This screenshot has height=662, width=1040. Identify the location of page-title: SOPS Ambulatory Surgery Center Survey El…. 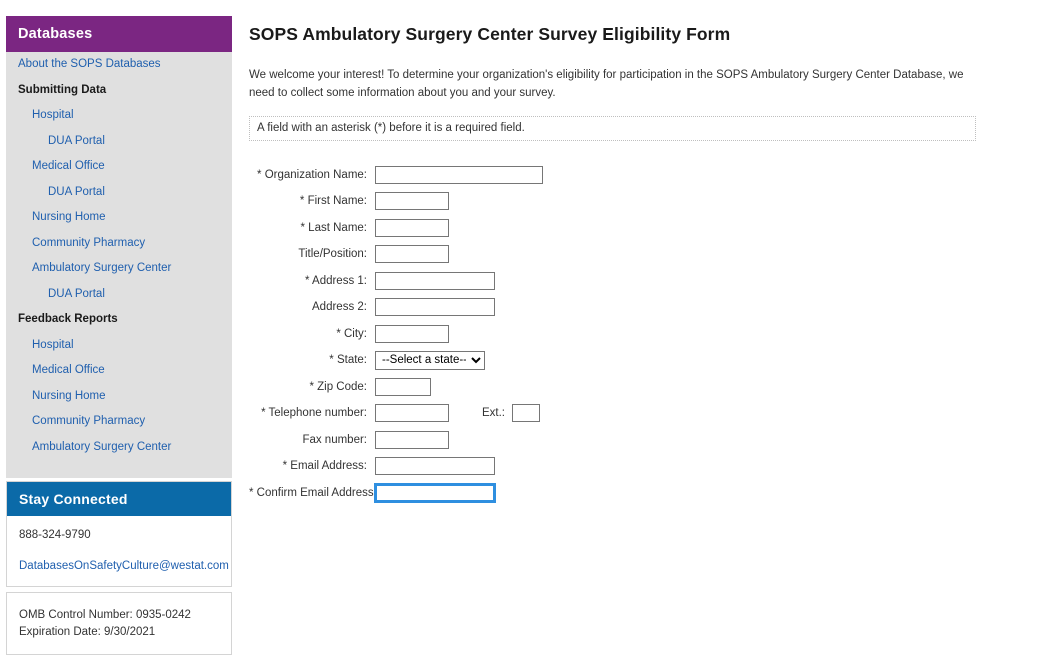
(490, 34).